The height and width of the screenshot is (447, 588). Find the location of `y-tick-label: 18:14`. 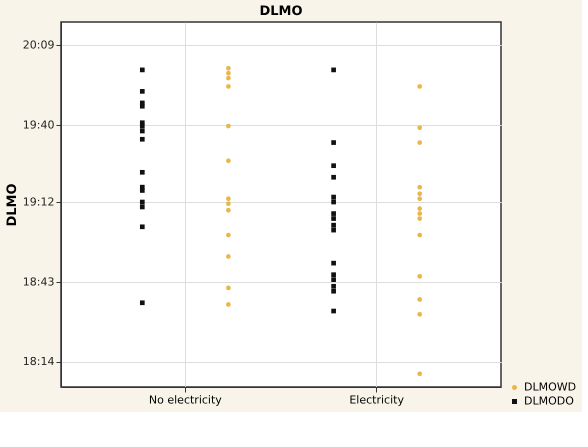

y-tick-label: 18:14 is located at coordinates (38, 361).